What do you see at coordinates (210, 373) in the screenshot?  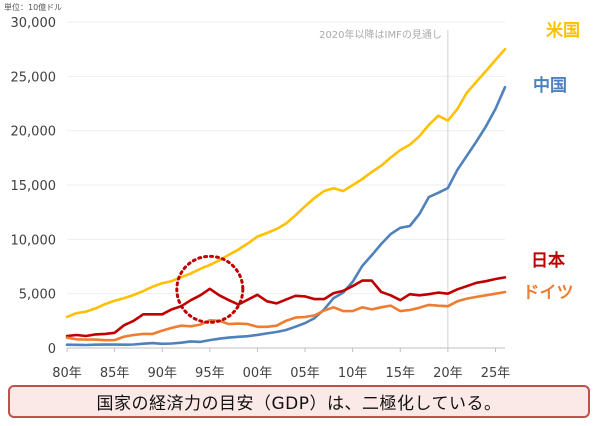 I see `x-tick-label: 95年` at bounding box center [210, 373].